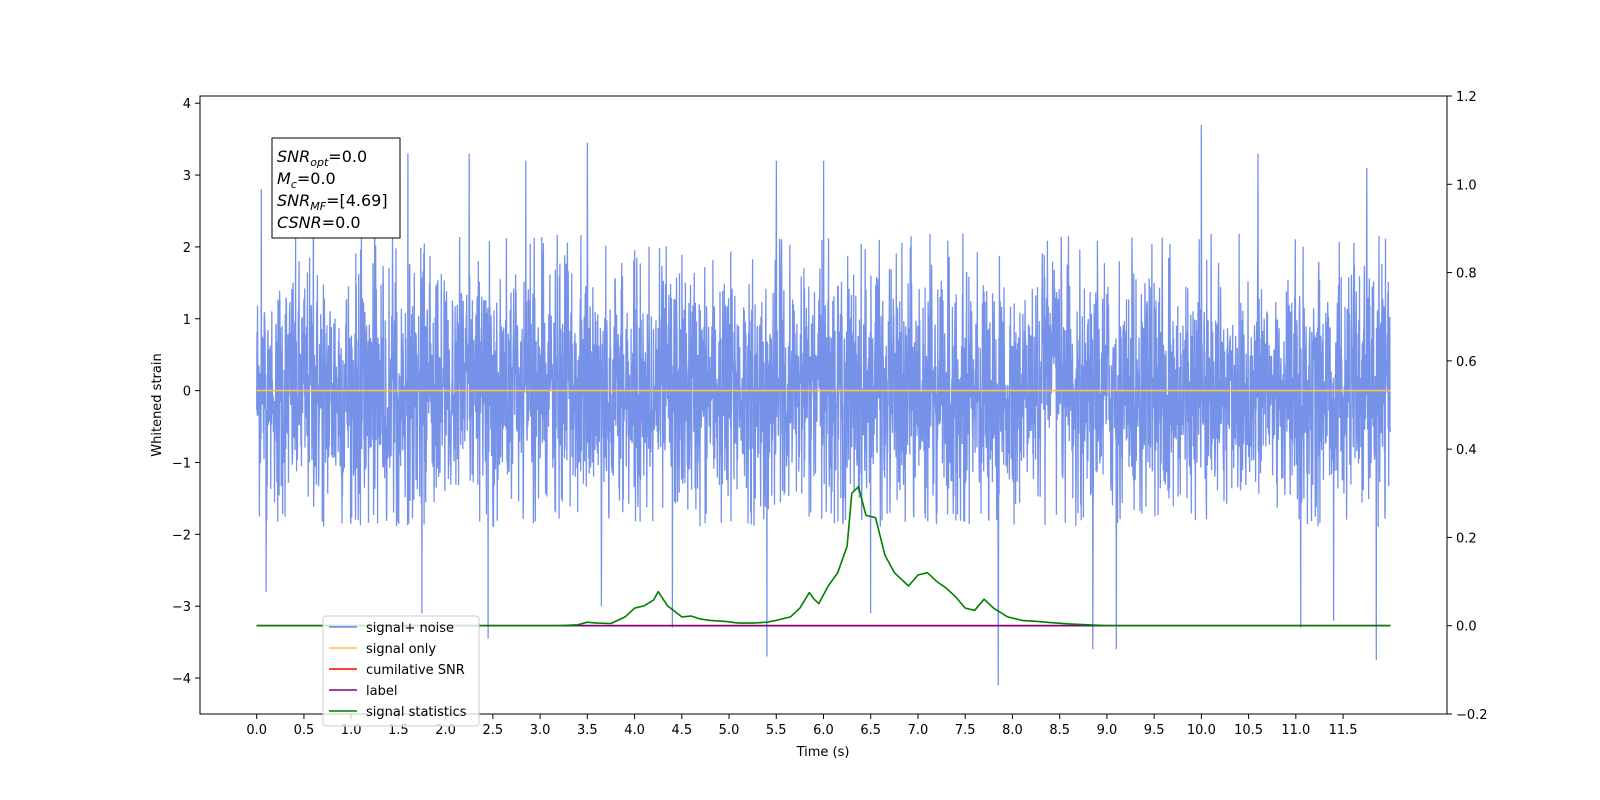 This screenshot has width=1600, height=800. I want to click on y-tick-label: −1, so click(181, 463).